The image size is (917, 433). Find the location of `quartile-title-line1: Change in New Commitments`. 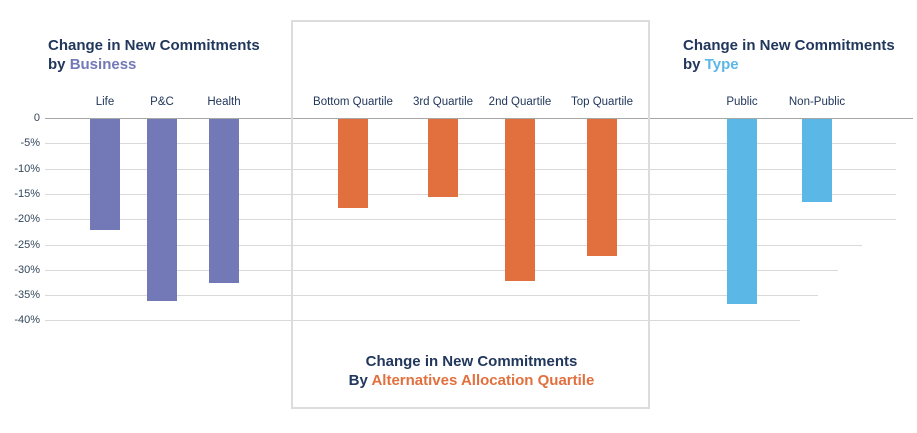

quartile-title-line1: Change in New Commitments is located at coordinates (471, 361).